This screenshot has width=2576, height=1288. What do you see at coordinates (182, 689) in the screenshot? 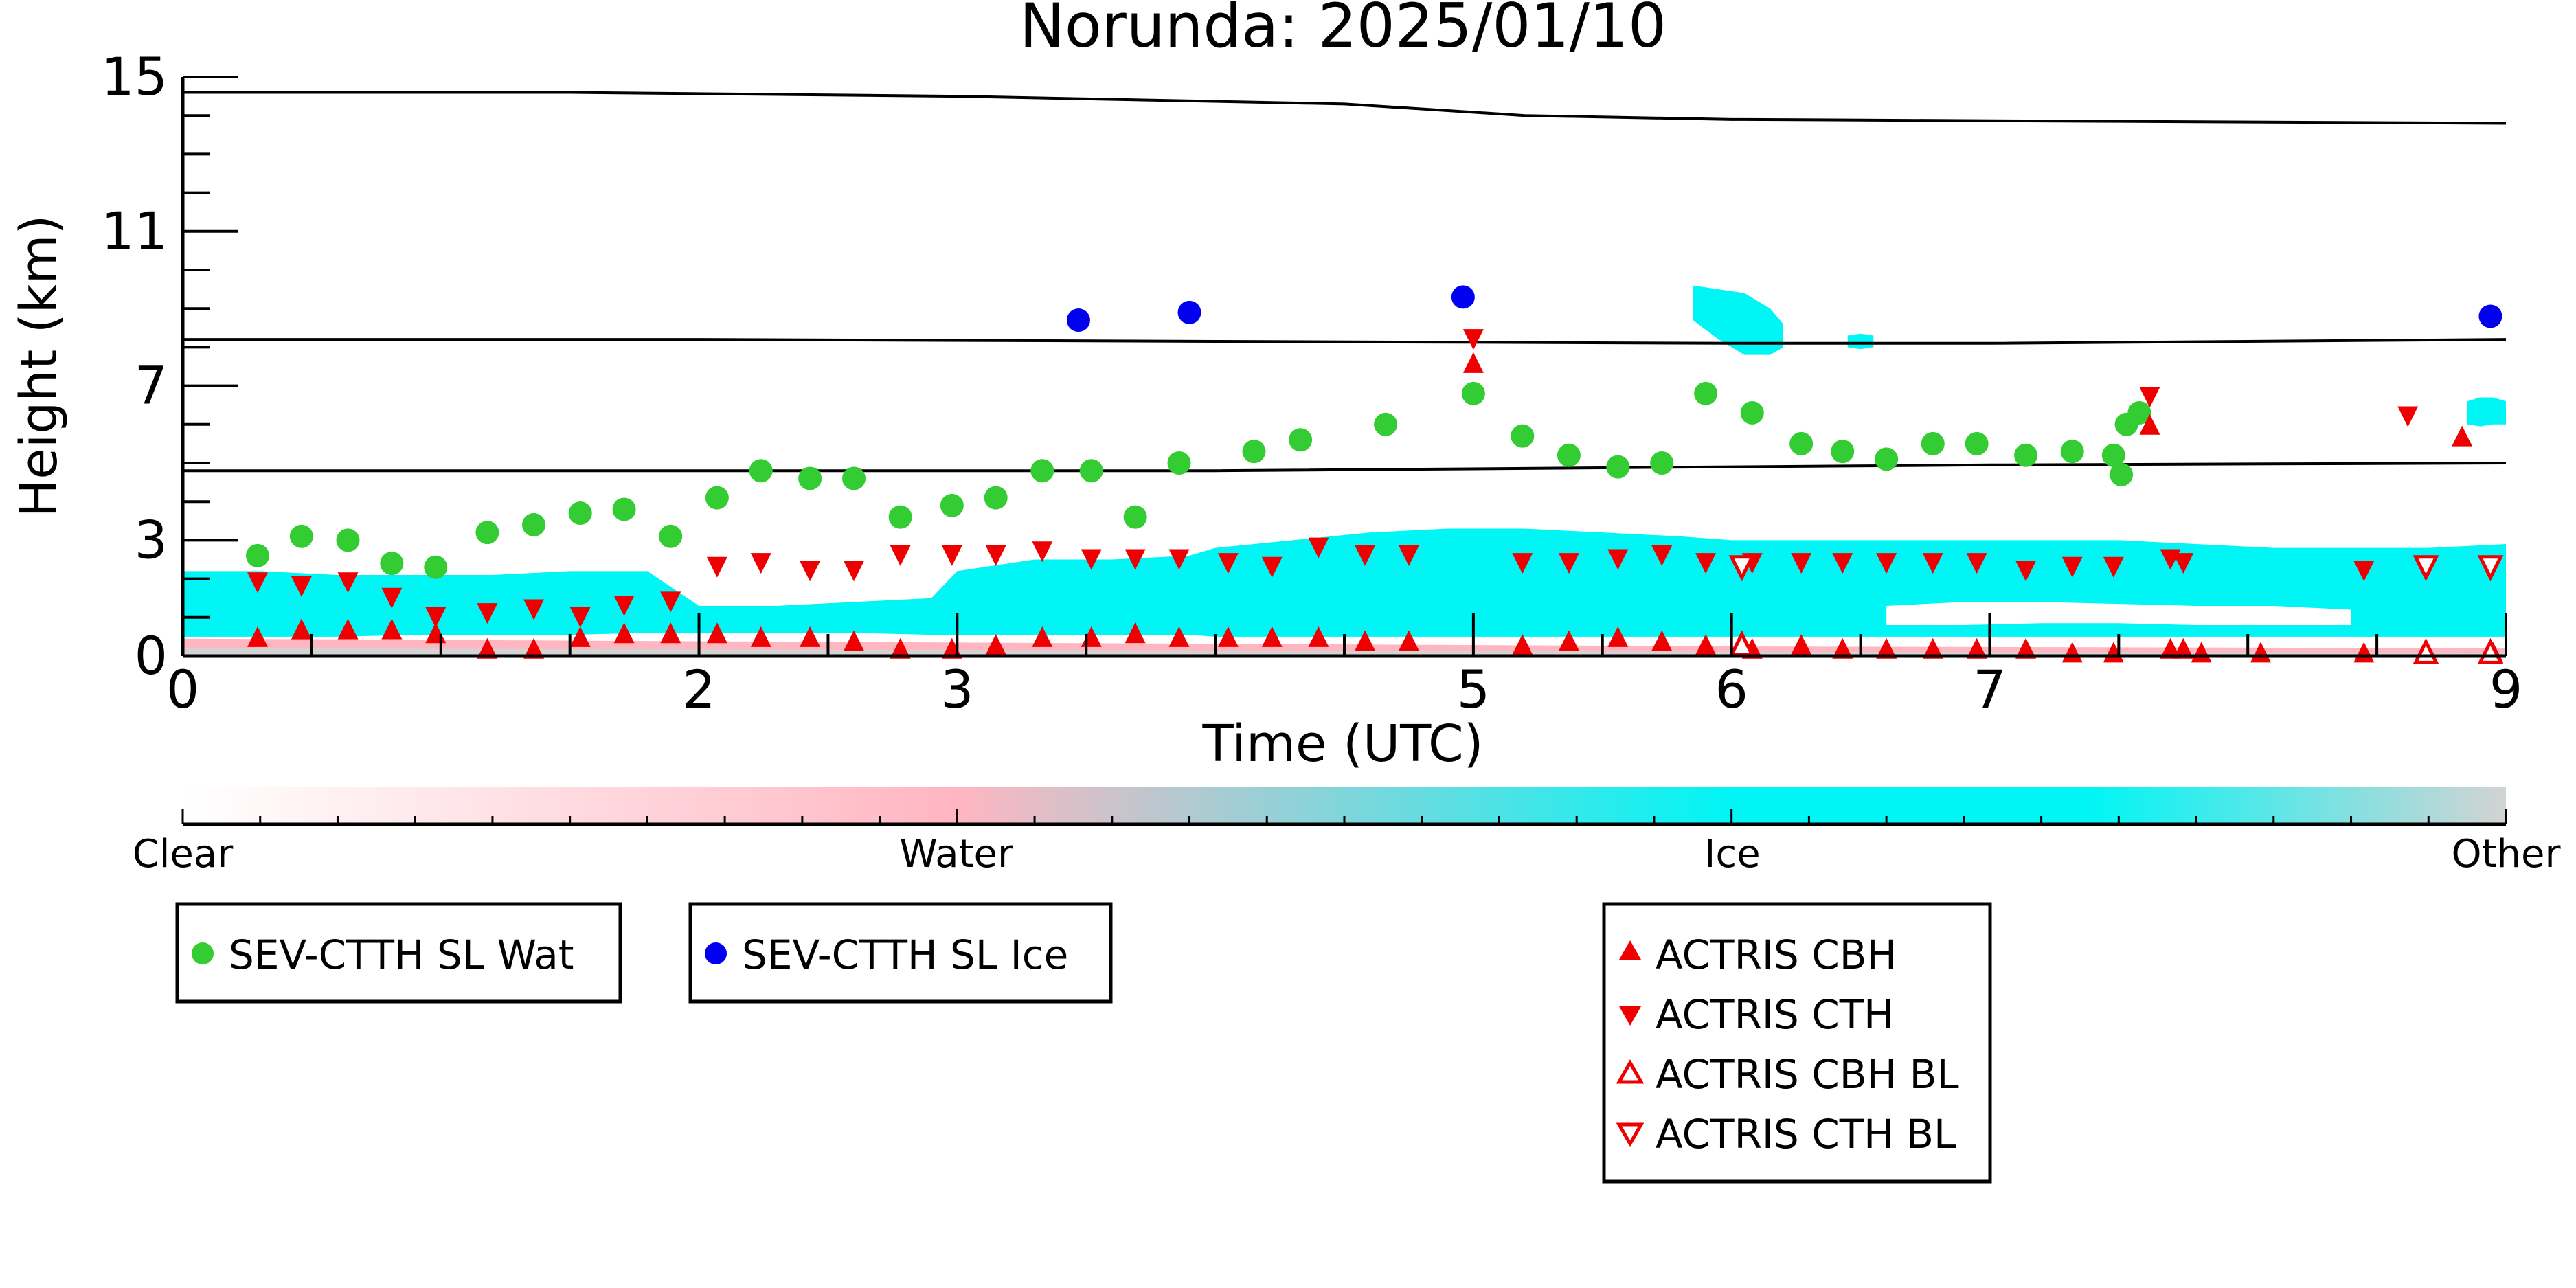
I see `x-tick-label: 0` at bounding box center [182, 689].